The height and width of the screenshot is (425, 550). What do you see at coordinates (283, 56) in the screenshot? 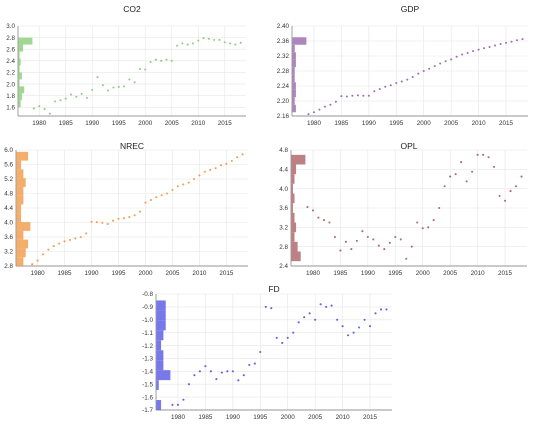
I see `y-tick-label: 2.32` at bounding box center [283, 56].